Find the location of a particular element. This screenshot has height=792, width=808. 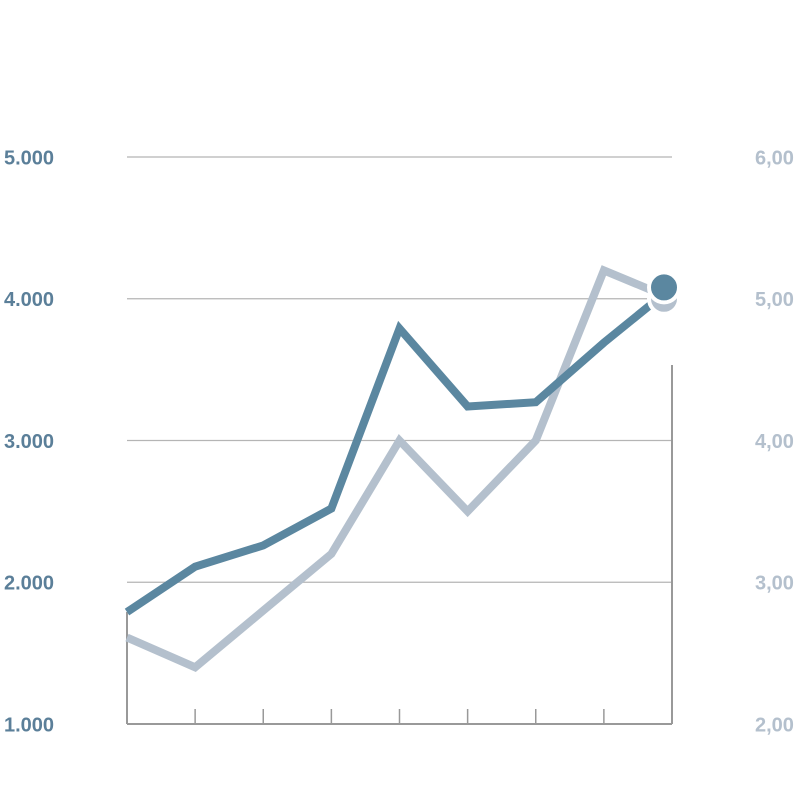

y2-tick-label: 6,00 is located at coordinates (774, 158).